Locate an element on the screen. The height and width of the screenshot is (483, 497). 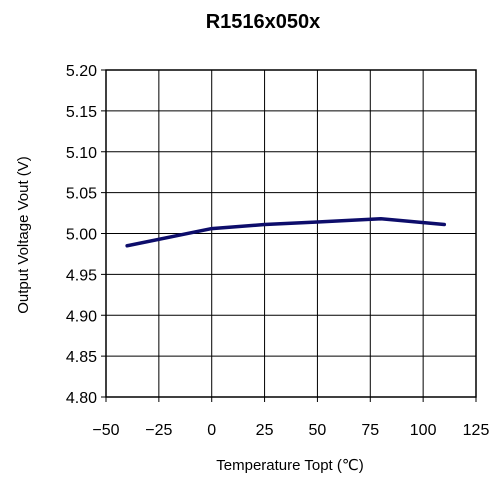
y-tick-label: 5.10 is located at coordinates (81, 153).